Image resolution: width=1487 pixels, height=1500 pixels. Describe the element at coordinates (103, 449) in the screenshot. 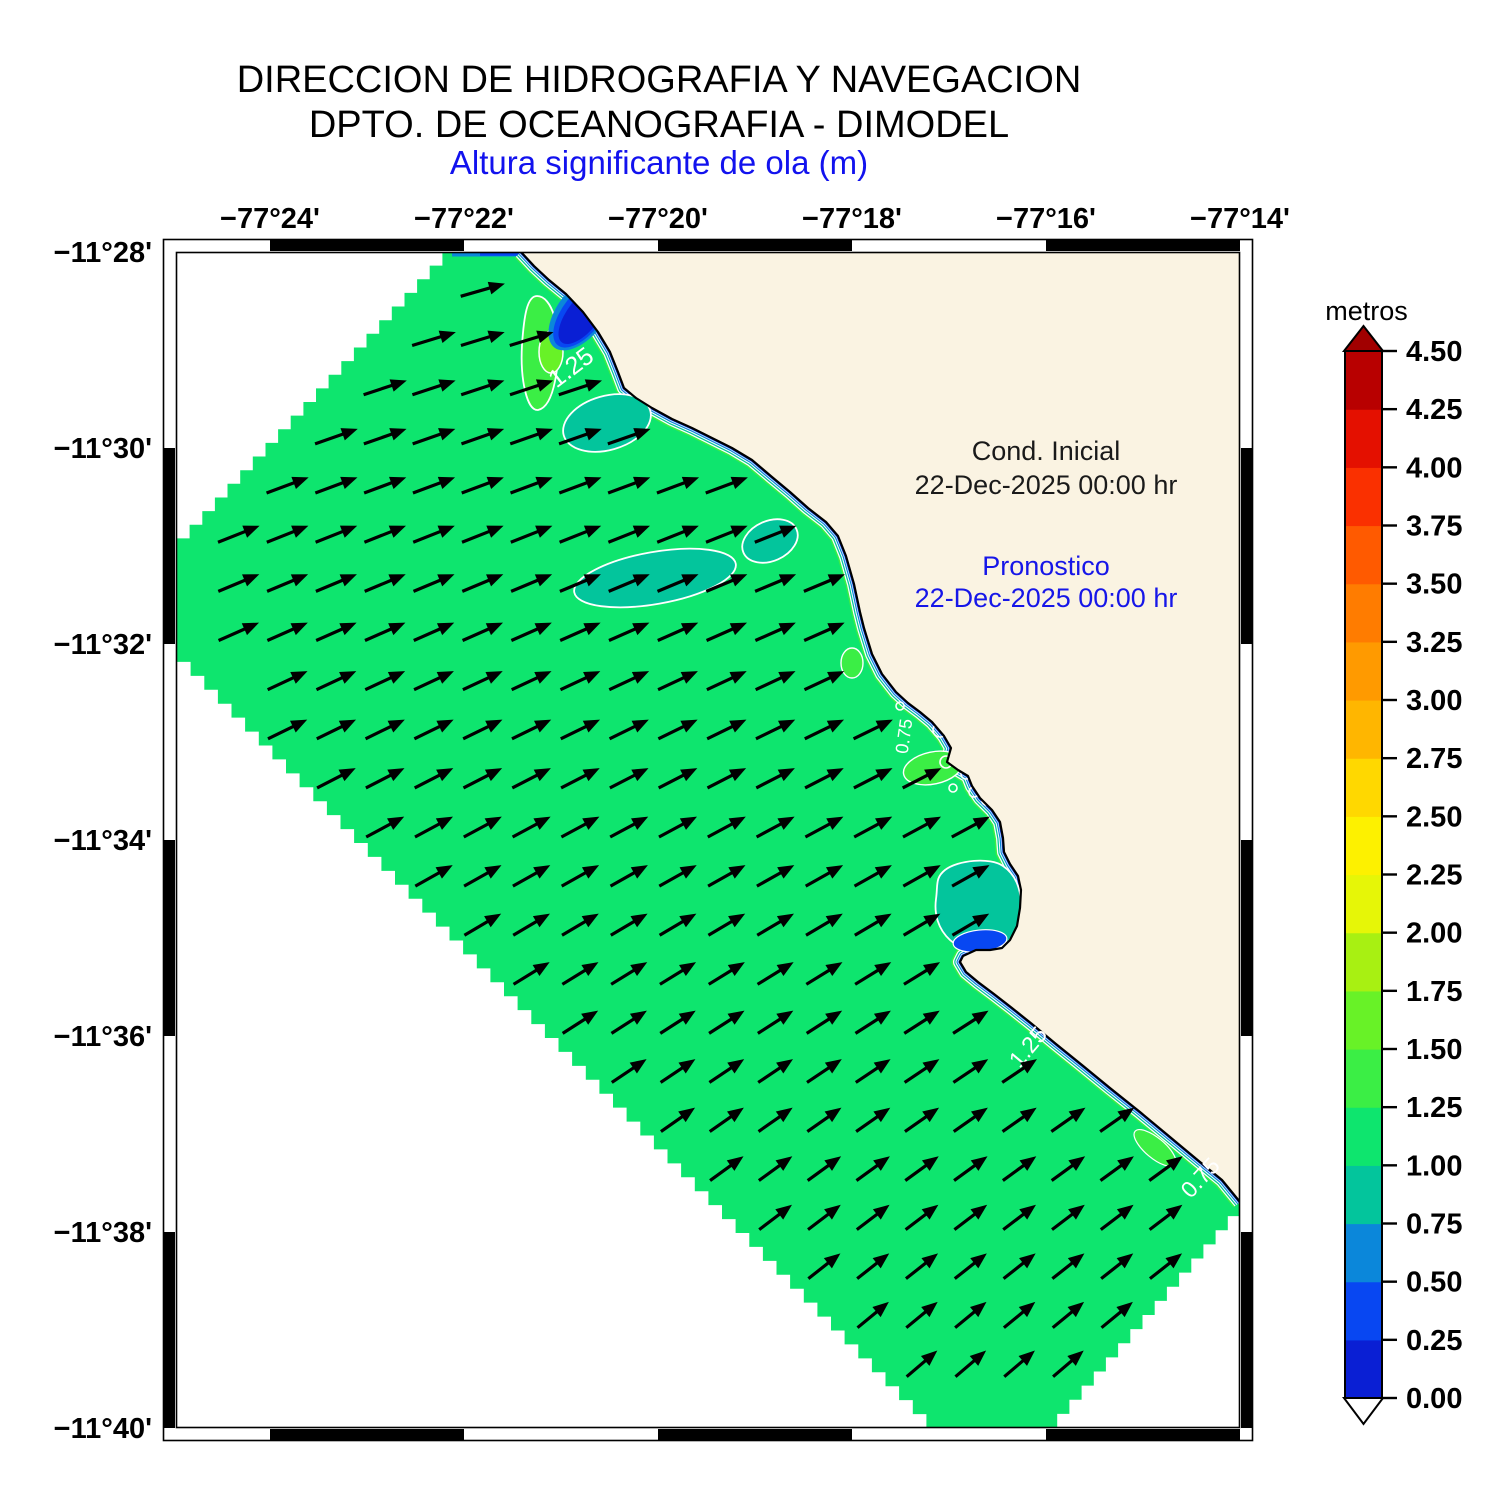

I see `y-axis-label-1: −11°30'` at that location.